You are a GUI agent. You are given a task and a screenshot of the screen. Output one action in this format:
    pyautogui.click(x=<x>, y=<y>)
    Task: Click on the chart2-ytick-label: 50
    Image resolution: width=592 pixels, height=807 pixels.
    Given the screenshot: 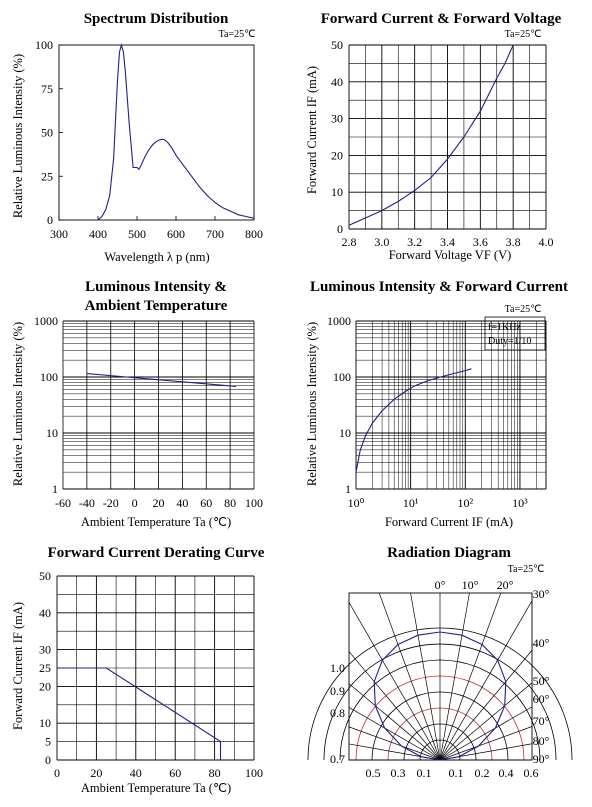 What is the action you would take?
    pyautogui.click(x=337, y=45)
    